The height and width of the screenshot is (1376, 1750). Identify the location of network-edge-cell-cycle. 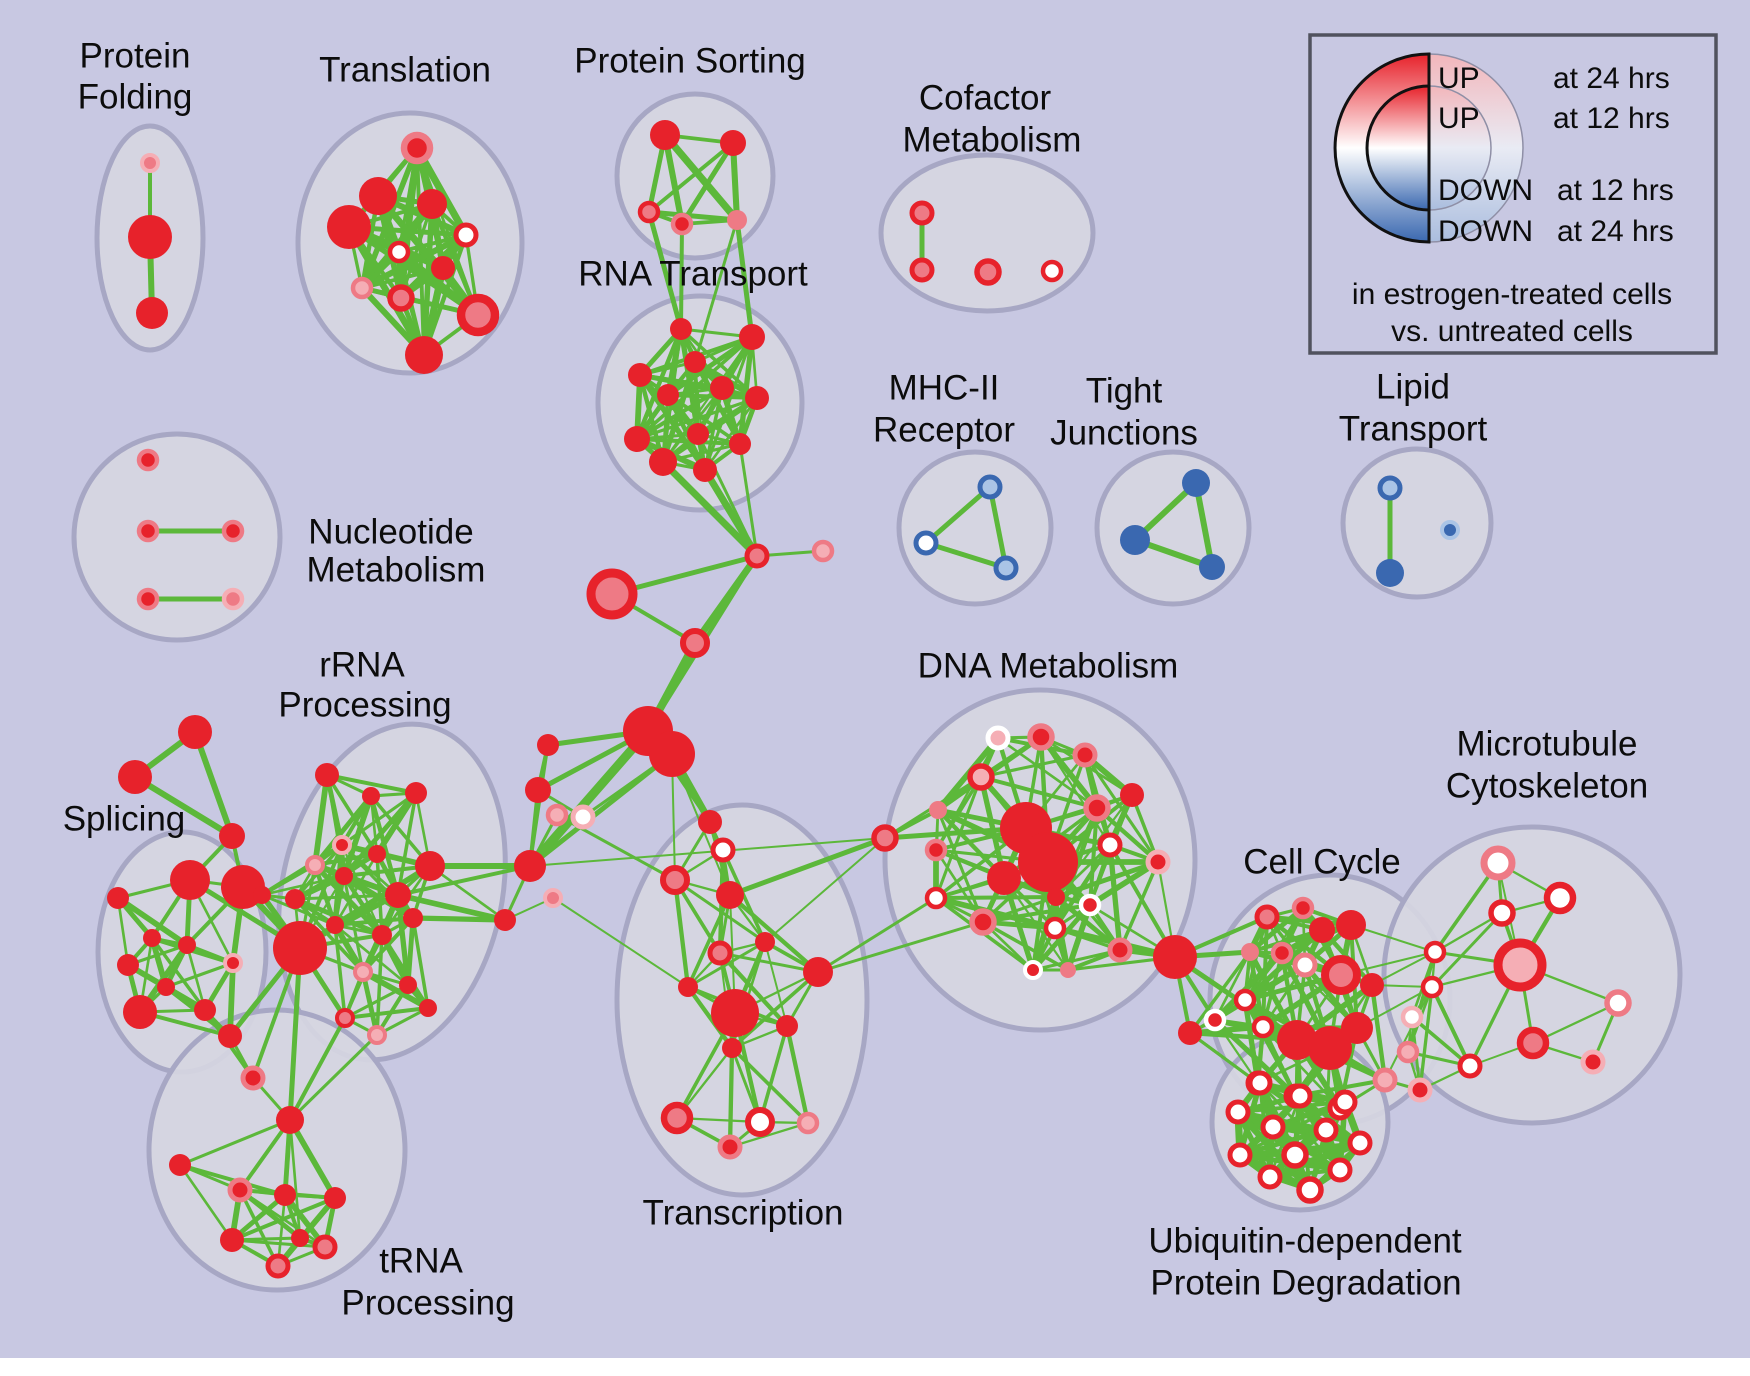
(1248, 986).